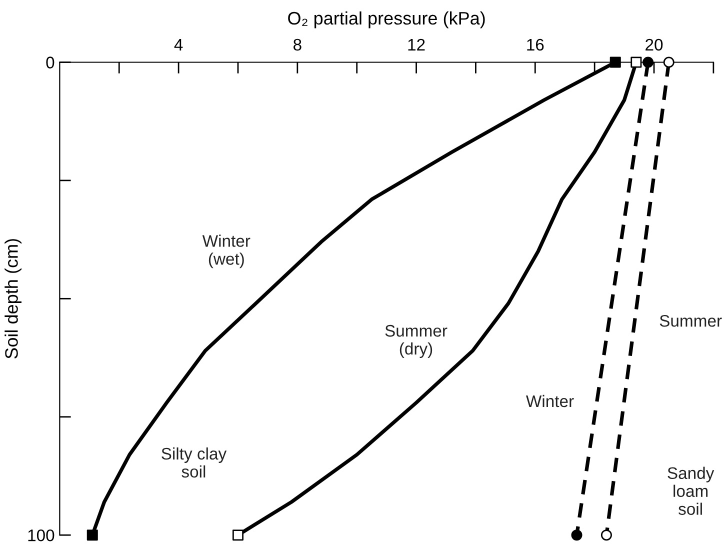  I want to click on x-axis-title: O₂ partial pressure (kPa), so click(386, 19).